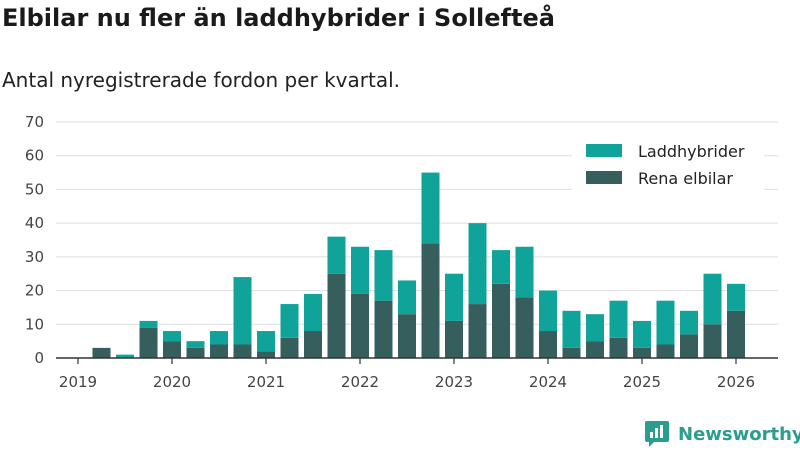  Describe the element at coordinates (39, 358) in the screenshot. I see `y-tick-label: 0` at that location.